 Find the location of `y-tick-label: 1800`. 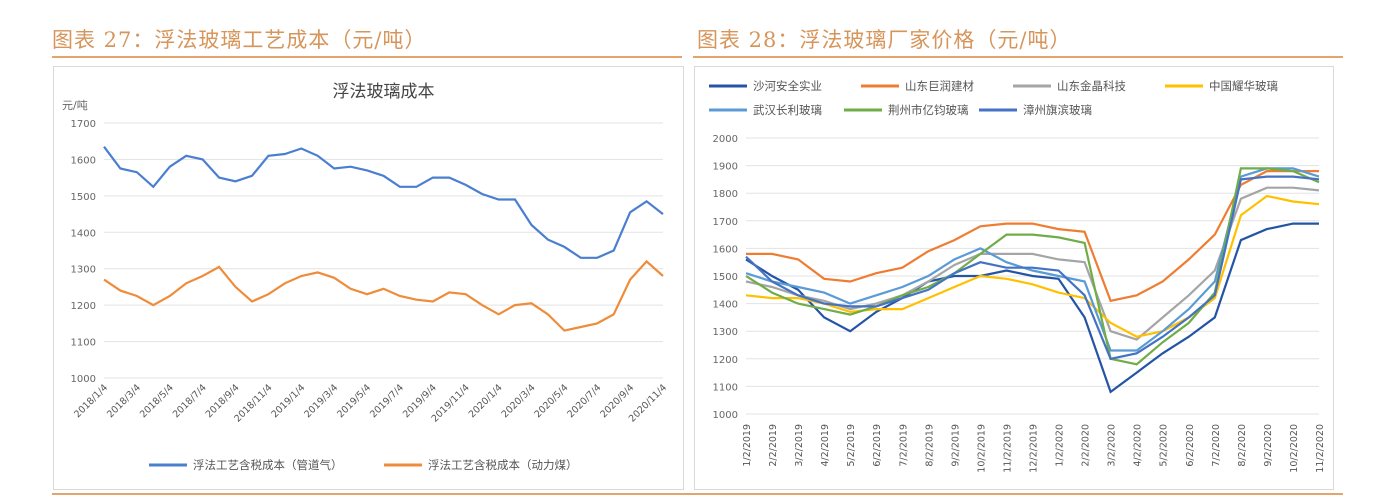

y-tick-label: 1800 is located at coordinates (725, 194).